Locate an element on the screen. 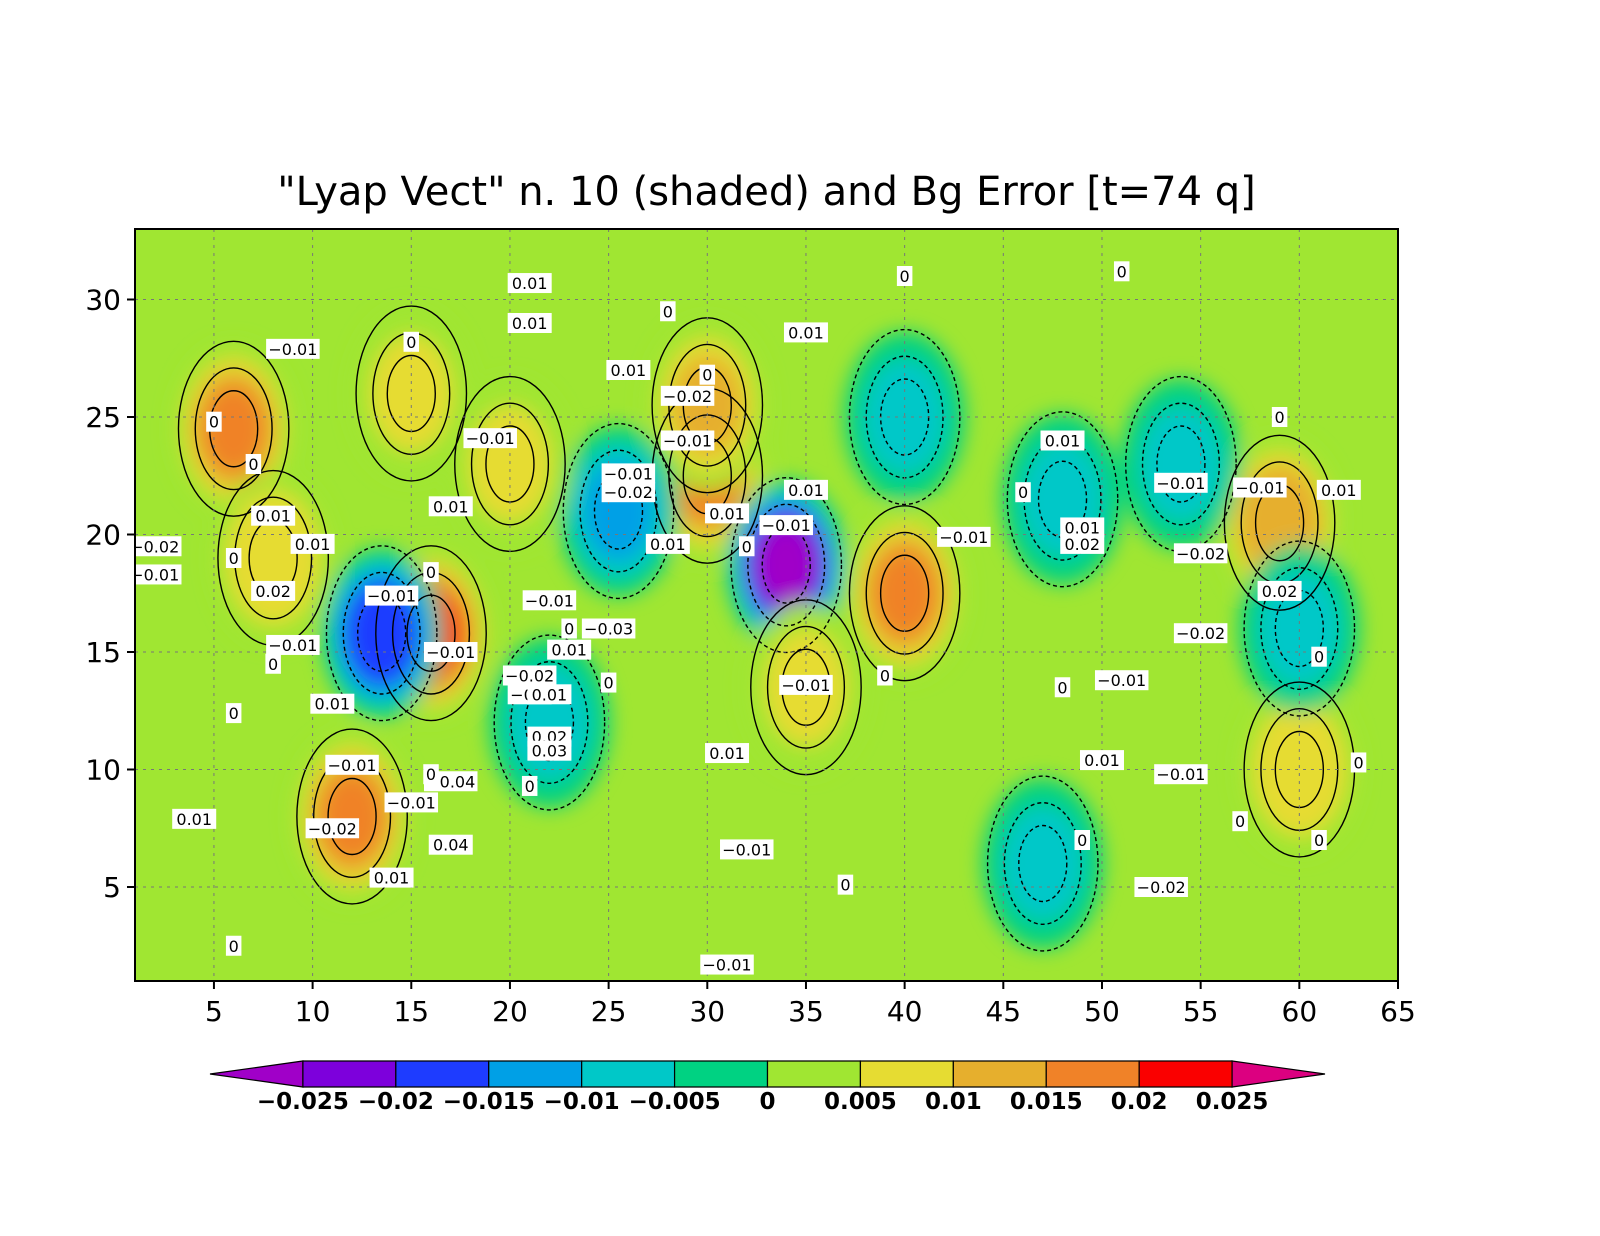 The image size is (1600, 1236). x-tick-label: 10 is located at coordinates (313, 1011).